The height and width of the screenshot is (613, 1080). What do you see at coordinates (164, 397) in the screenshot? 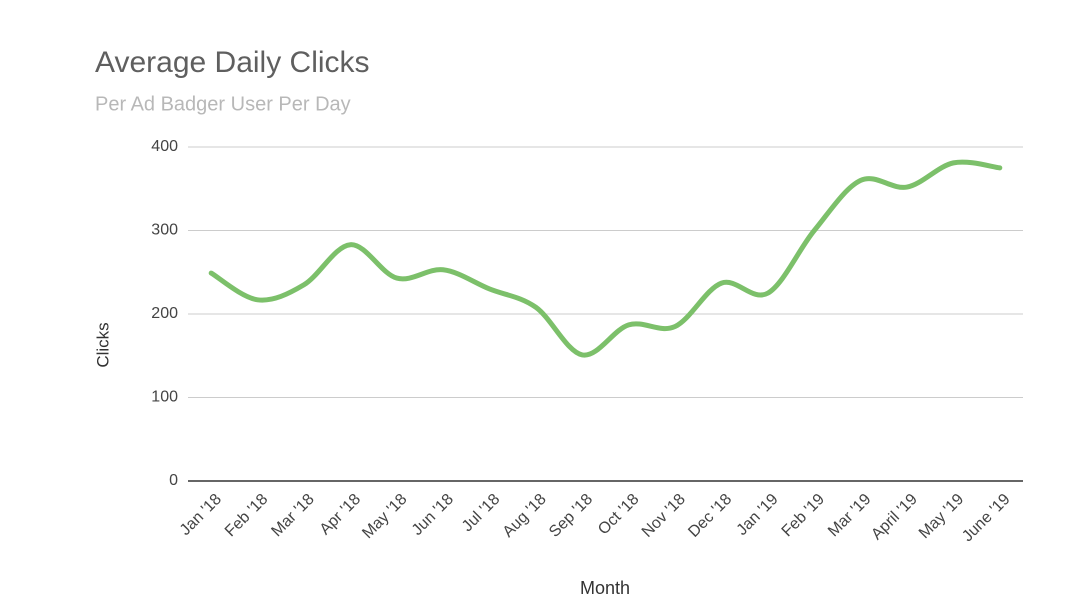
I see `y-tick-label: 100` at bounding box center [164, 397].